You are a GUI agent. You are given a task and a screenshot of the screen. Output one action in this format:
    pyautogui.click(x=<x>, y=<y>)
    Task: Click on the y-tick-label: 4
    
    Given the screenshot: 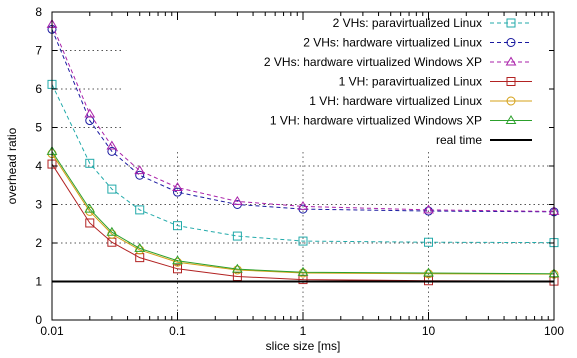 What is the action you would take?
    pyautogui.click(x=38, y=166)
    